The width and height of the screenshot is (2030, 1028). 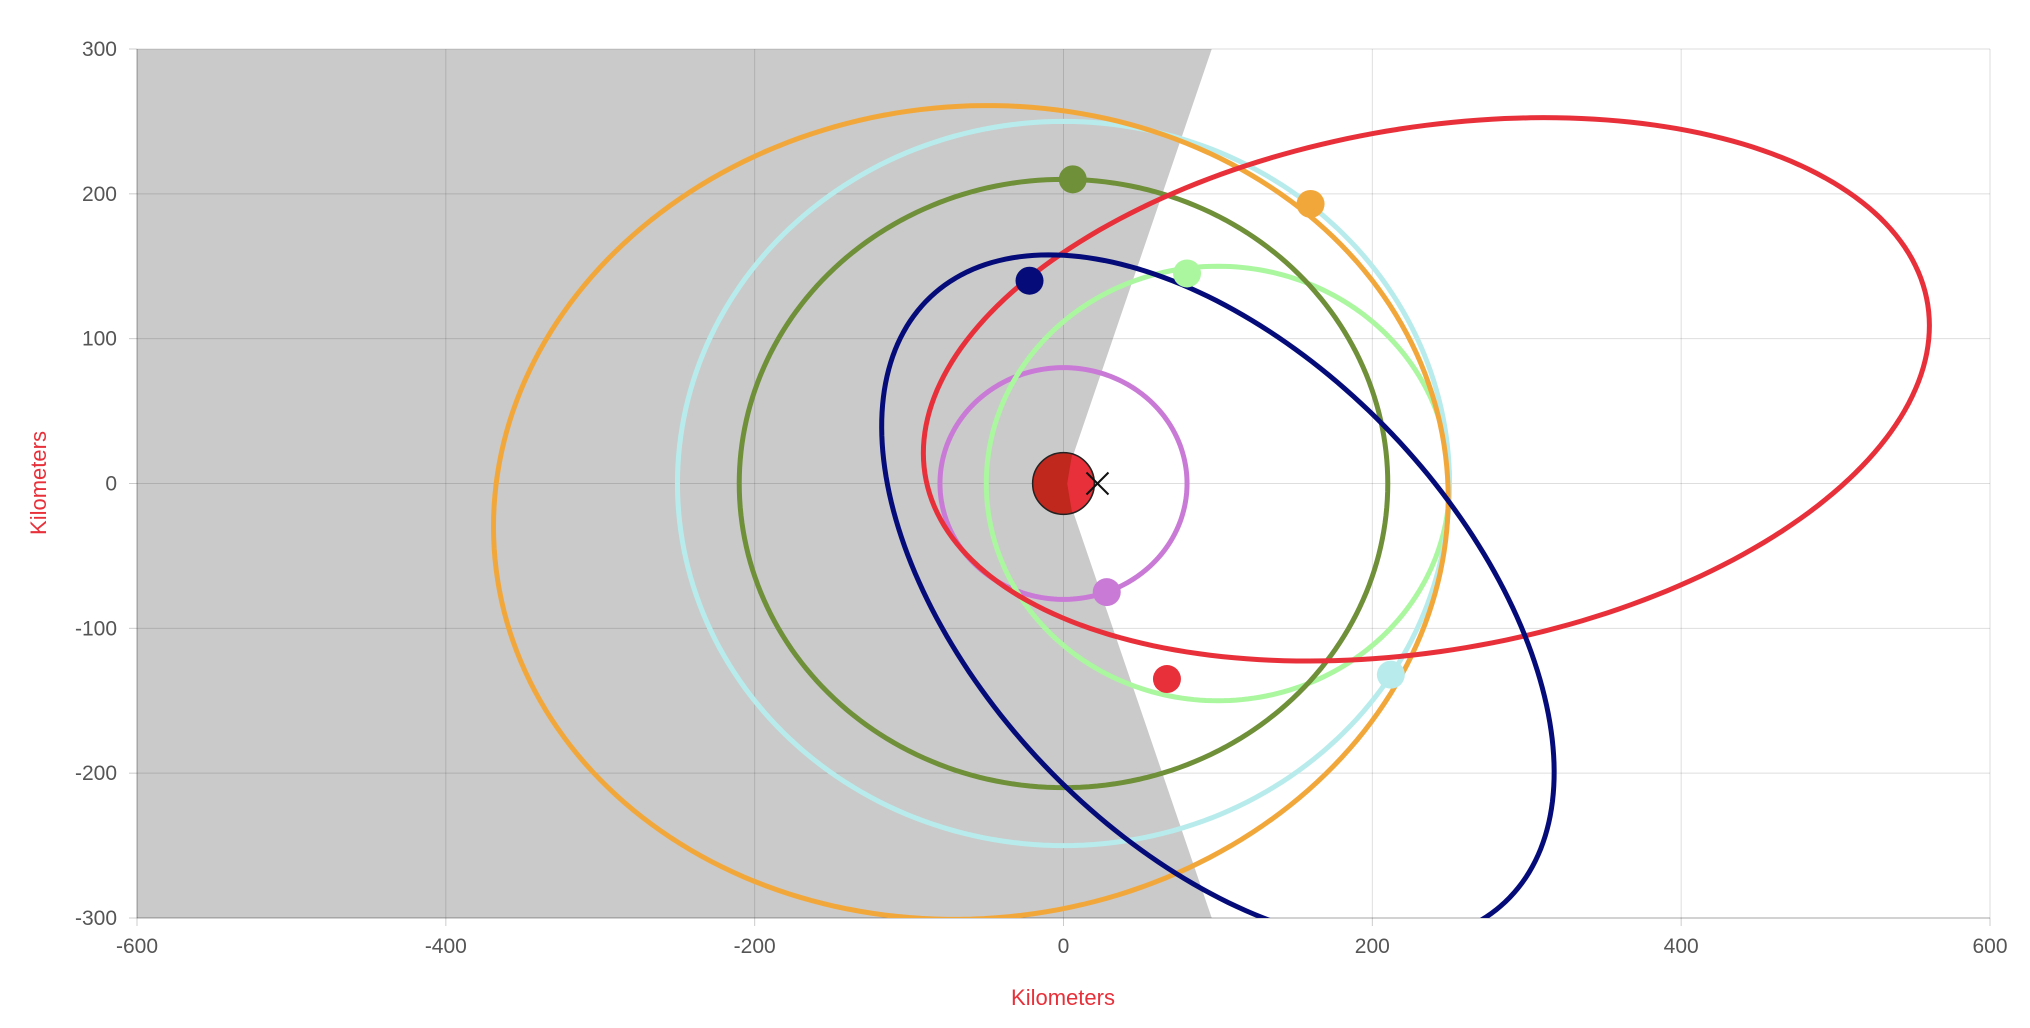 I want to click on y-tick-label: 200, so click(x=99, y=194).